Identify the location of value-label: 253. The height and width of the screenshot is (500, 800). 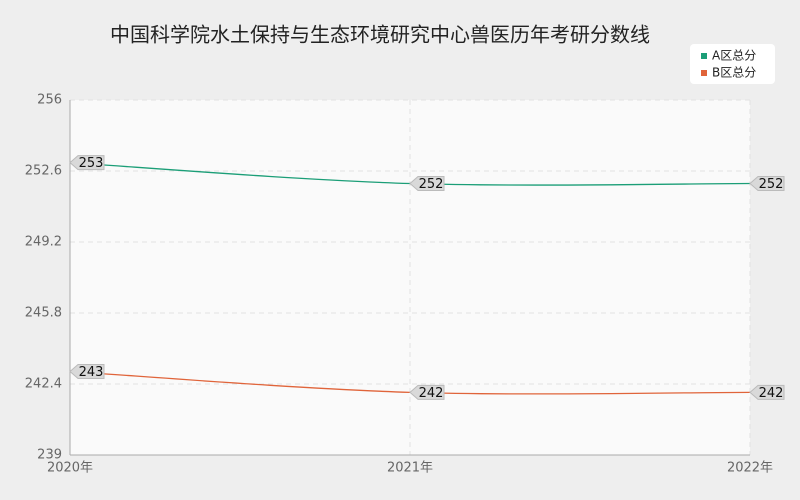
(91, 163).